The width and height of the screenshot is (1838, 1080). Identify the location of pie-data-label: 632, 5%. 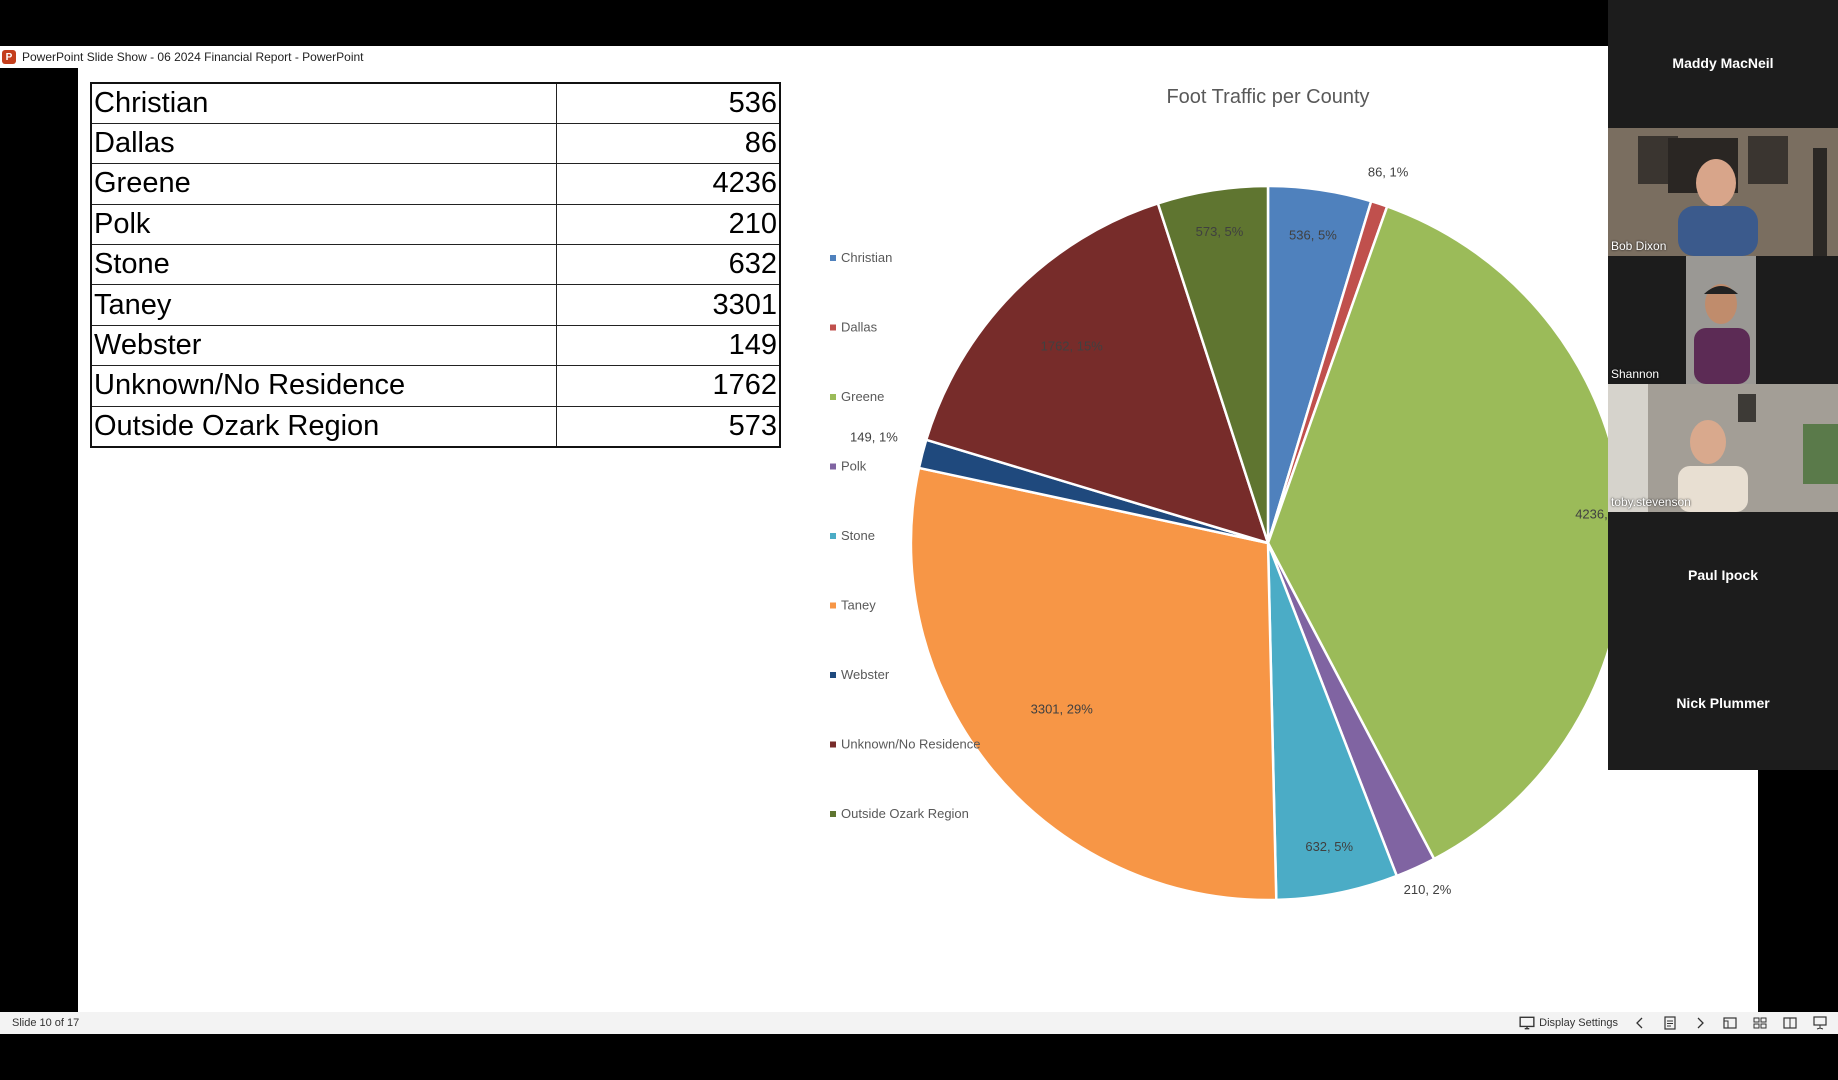
(1329, 846).